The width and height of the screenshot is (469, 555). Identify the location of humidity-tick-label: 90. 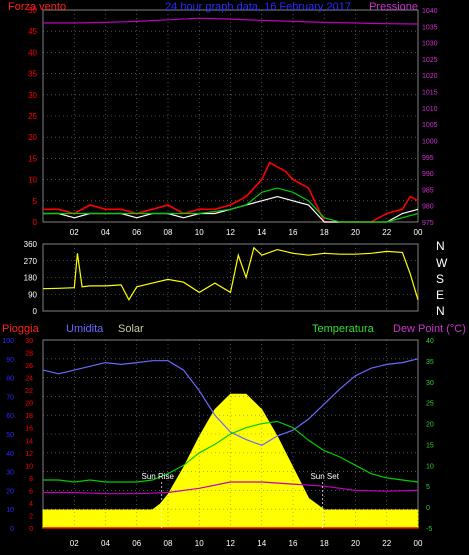
(10, 360).